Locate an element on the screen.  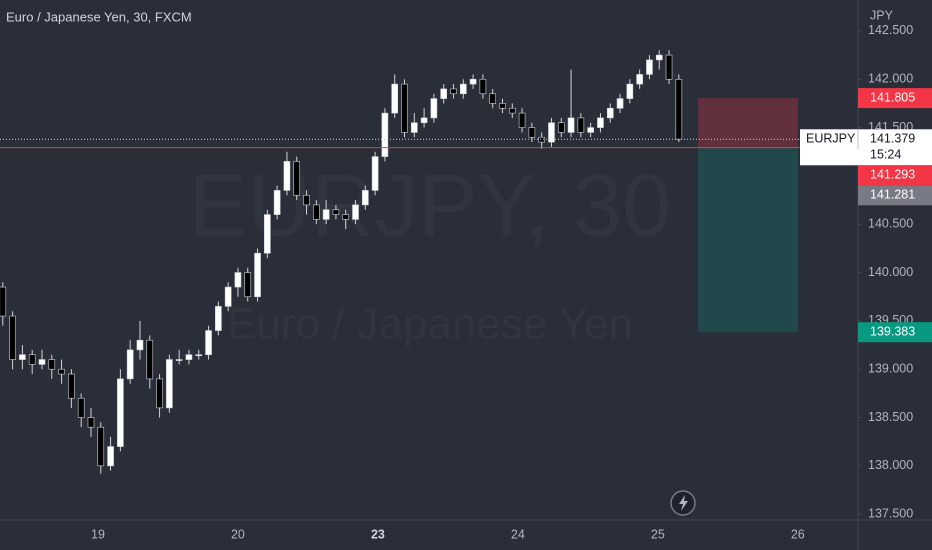
target-zone is located at coordinates (748, 240).